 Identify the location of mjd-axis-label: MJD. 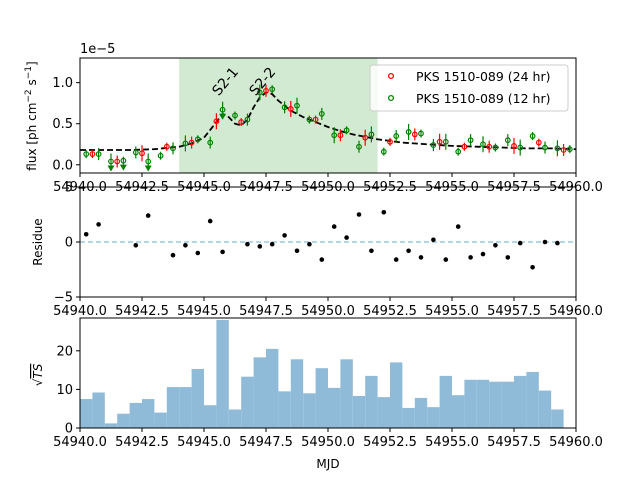
(327, 464).